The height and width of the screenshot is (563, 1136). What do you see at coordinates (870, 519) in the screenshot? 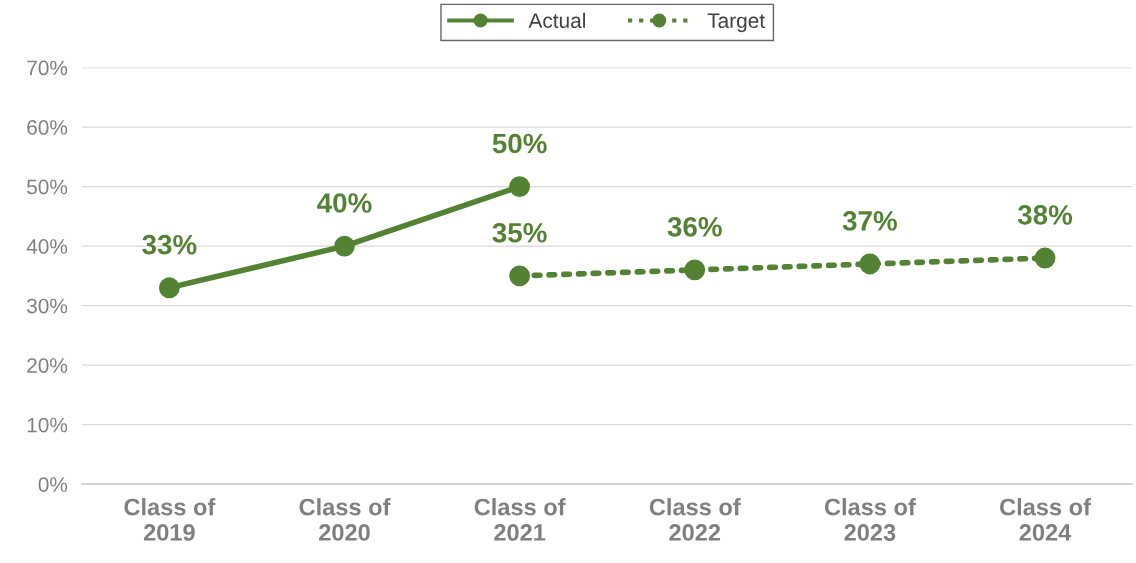
I see `x-tick-label: Class of 2023` at bounding box center [870, 519].